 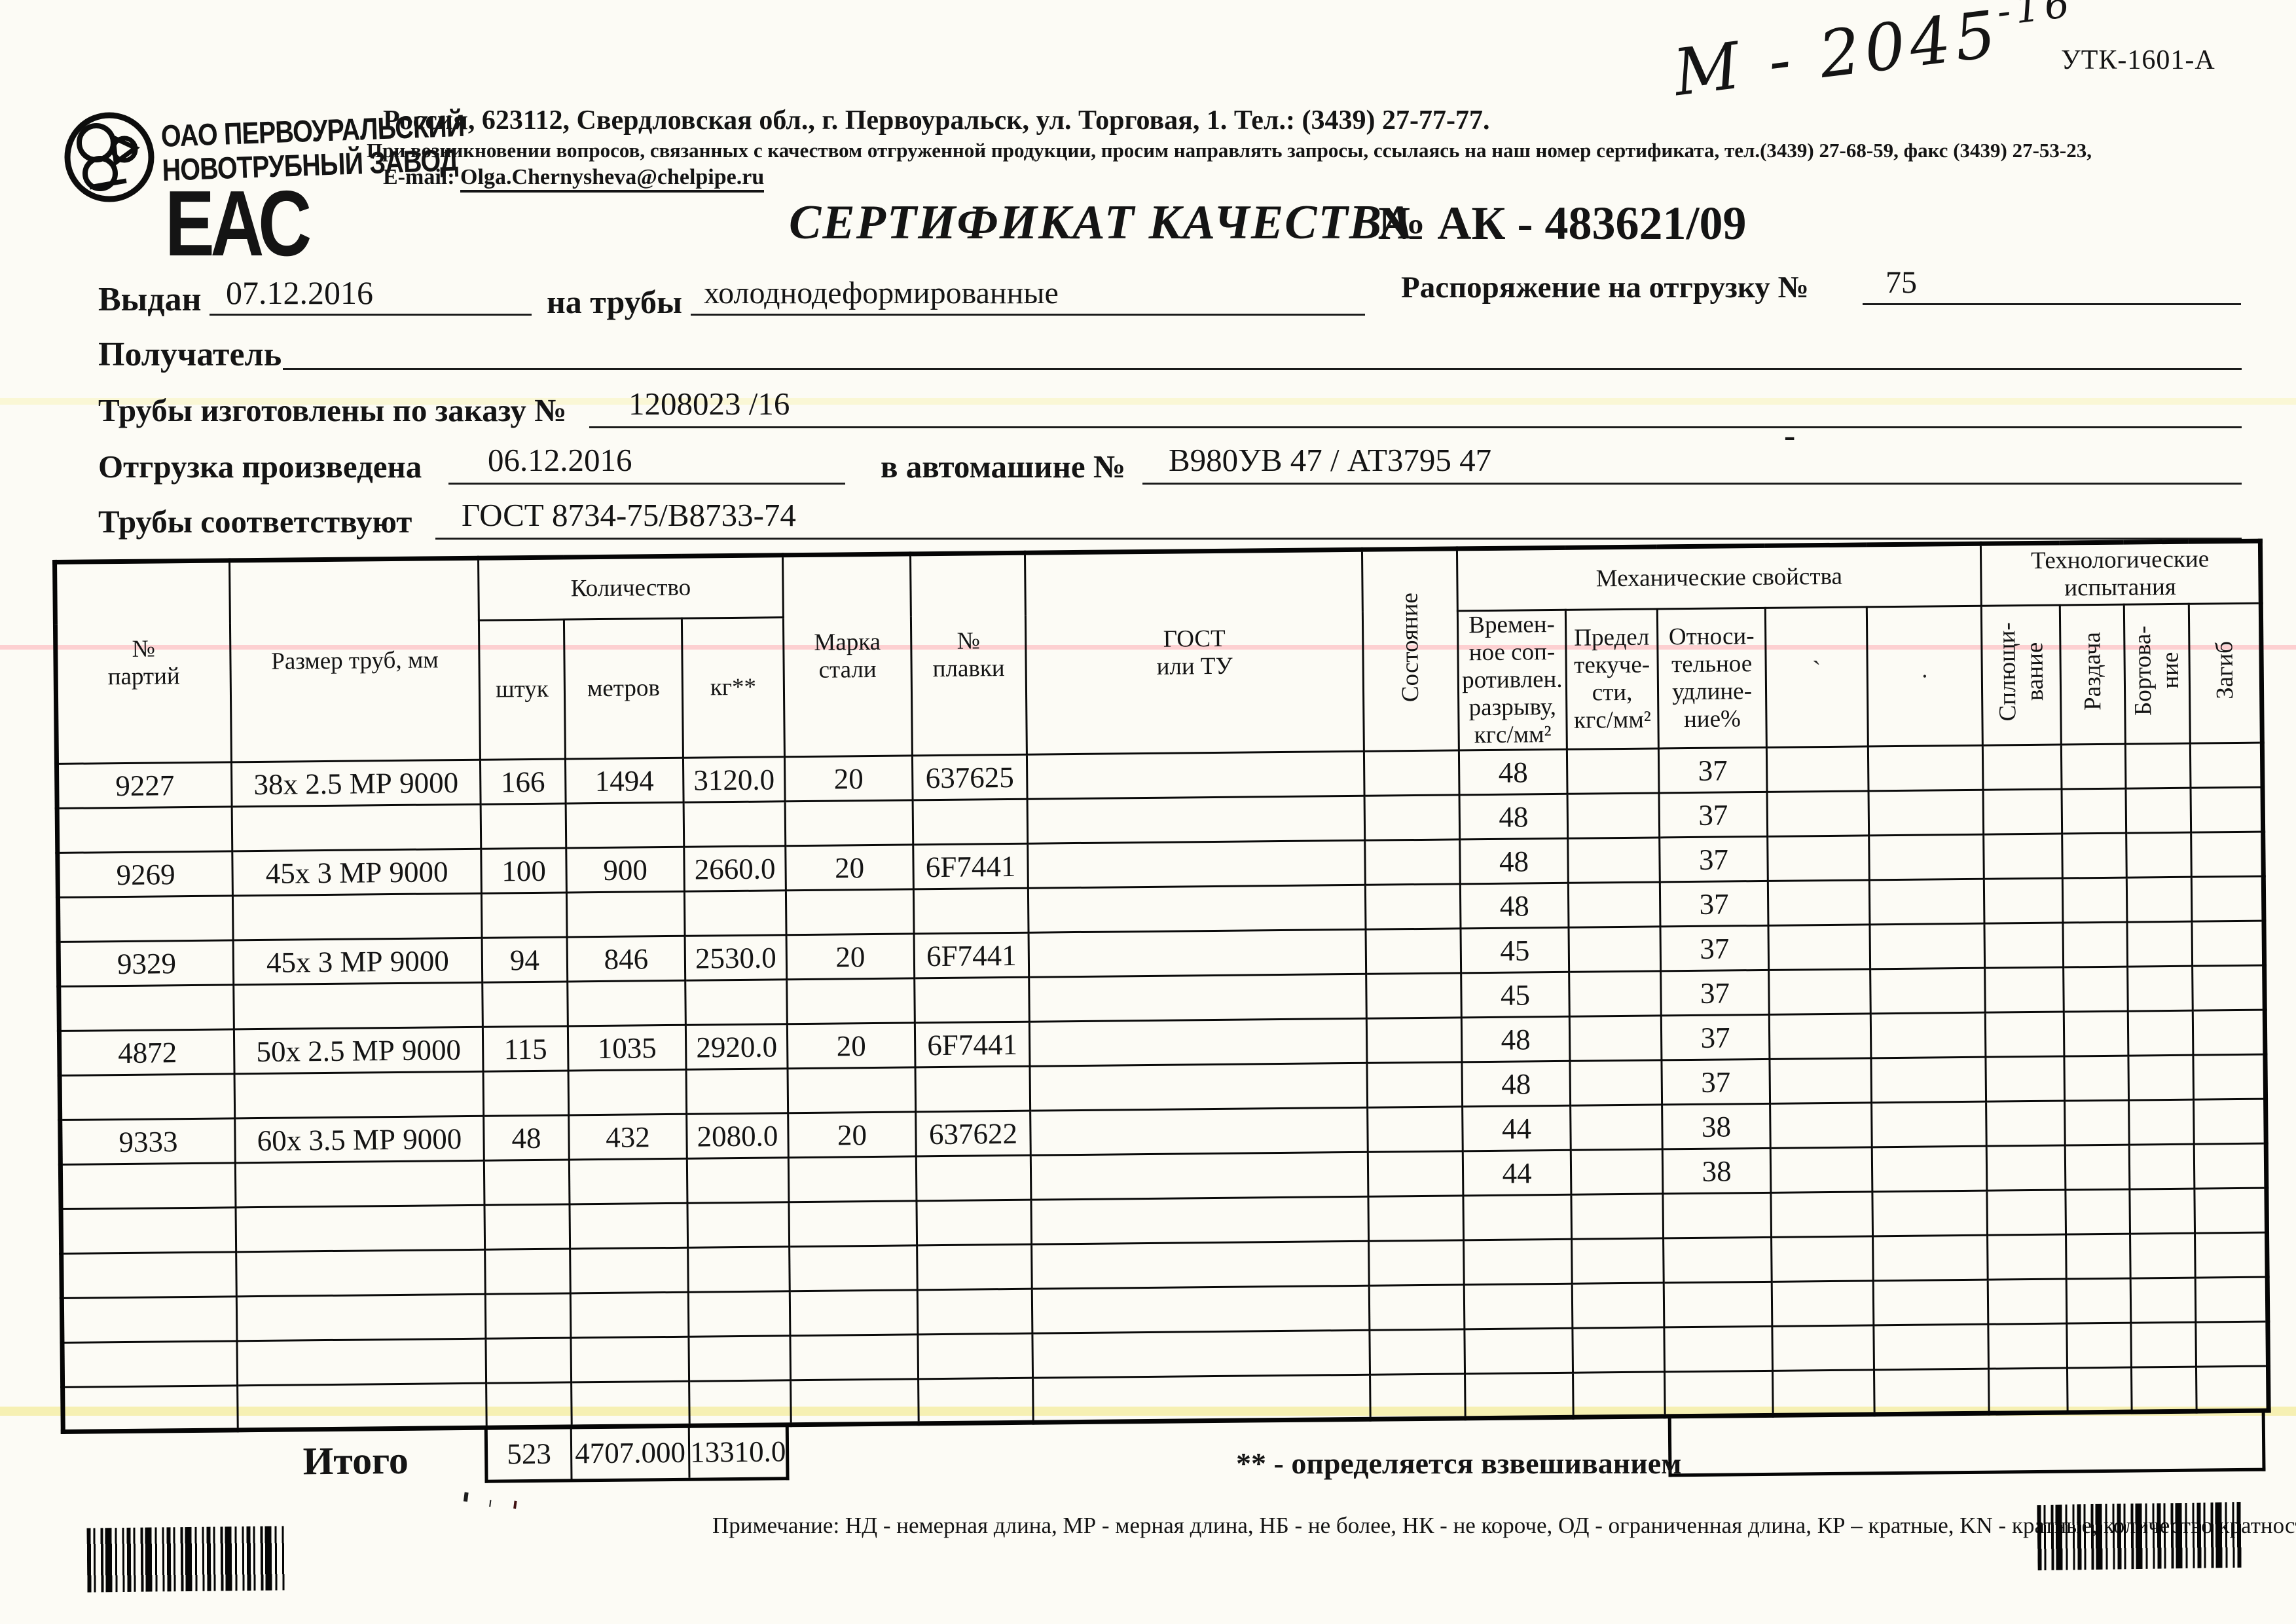 What do you see at coordinates (626, 959) in the screenshot?
I see `cell-m: 846` at bounding box center [626, 959].